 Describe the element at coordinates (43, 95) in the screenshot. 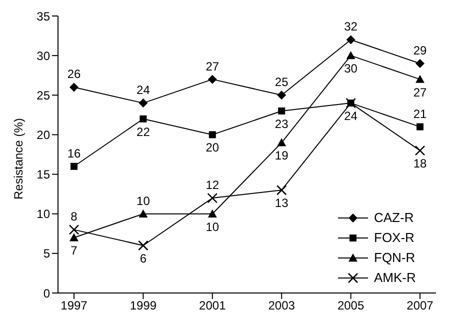

I see `y-tick-label: 25` at that location.